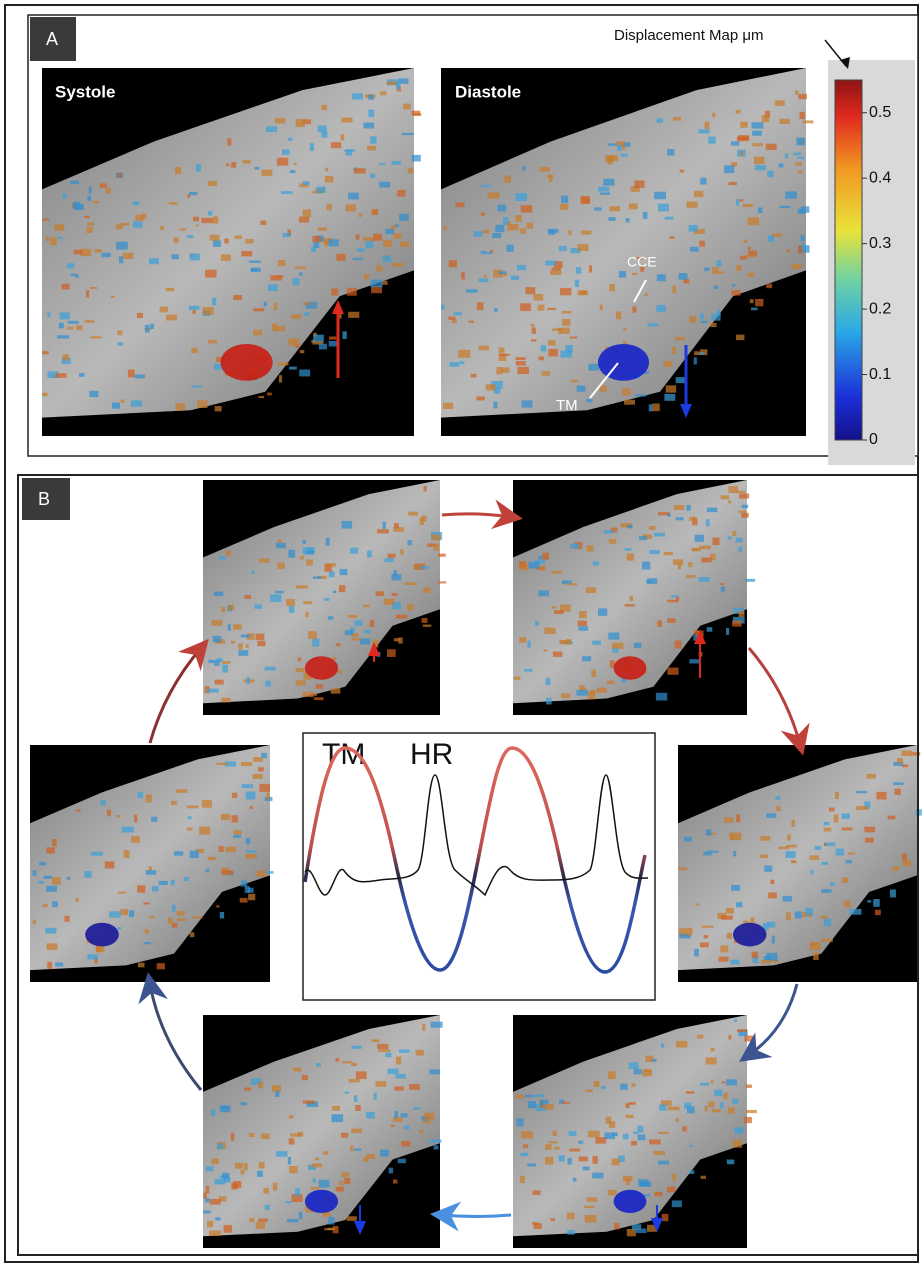 The height and width of the screenshot is (1267, 923). What do you see at coordinates (630, 592) in the screenshot?
I see `tissue` at bounding box center [630, 592].